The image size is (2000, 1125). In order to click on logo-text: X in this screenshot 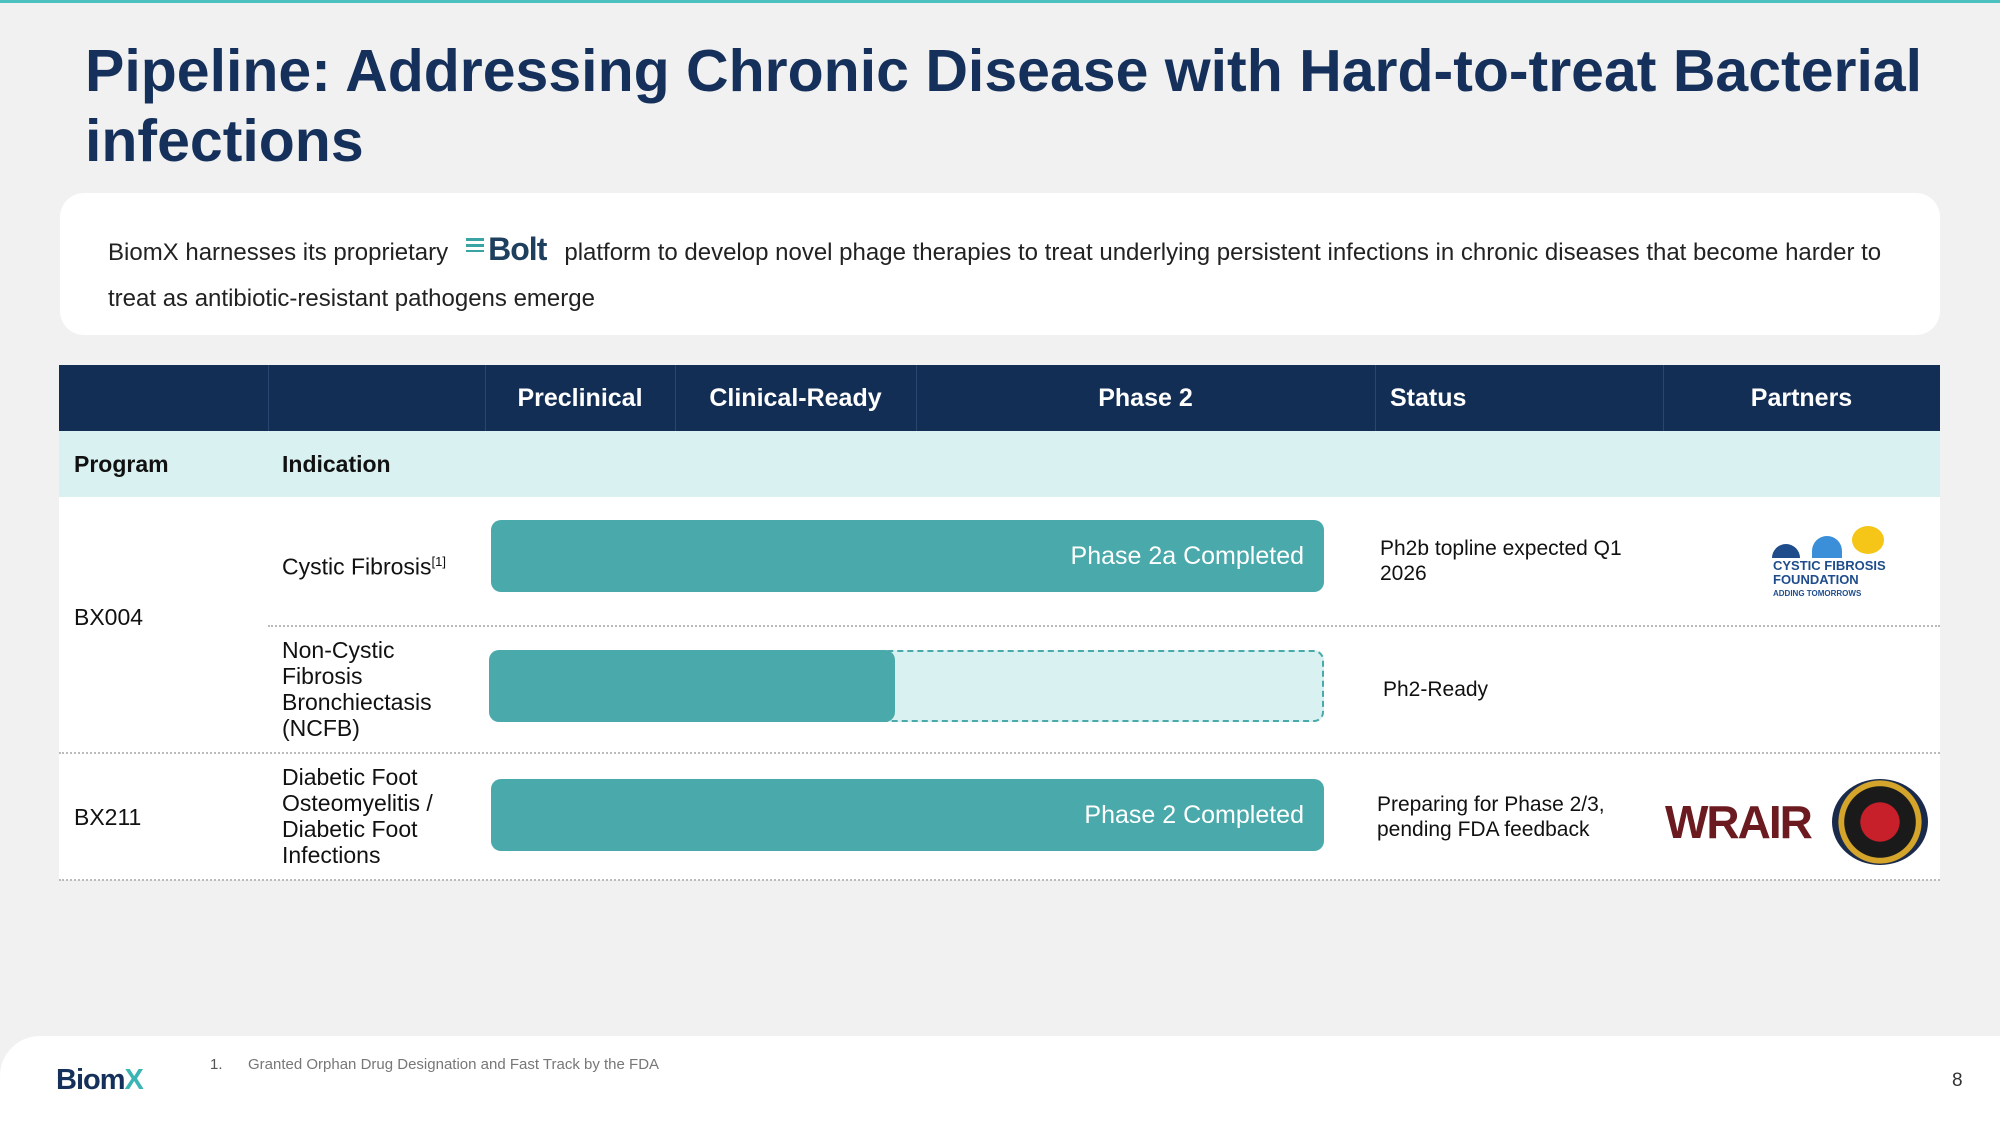, I will do `click(134, 1080)`.